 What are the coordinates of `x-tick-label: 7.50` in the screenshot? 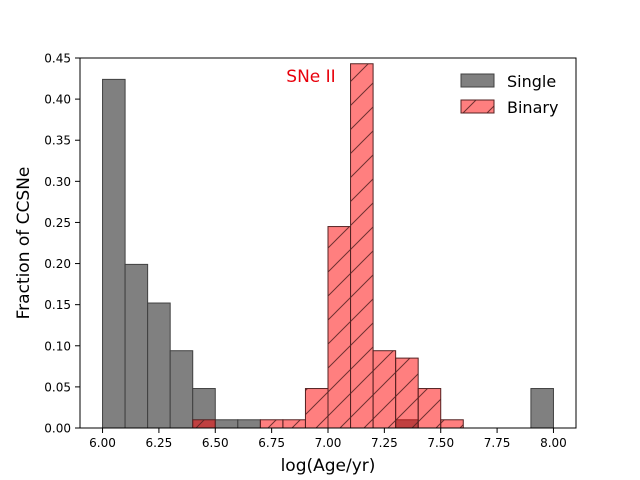 It's located at (440, 443).